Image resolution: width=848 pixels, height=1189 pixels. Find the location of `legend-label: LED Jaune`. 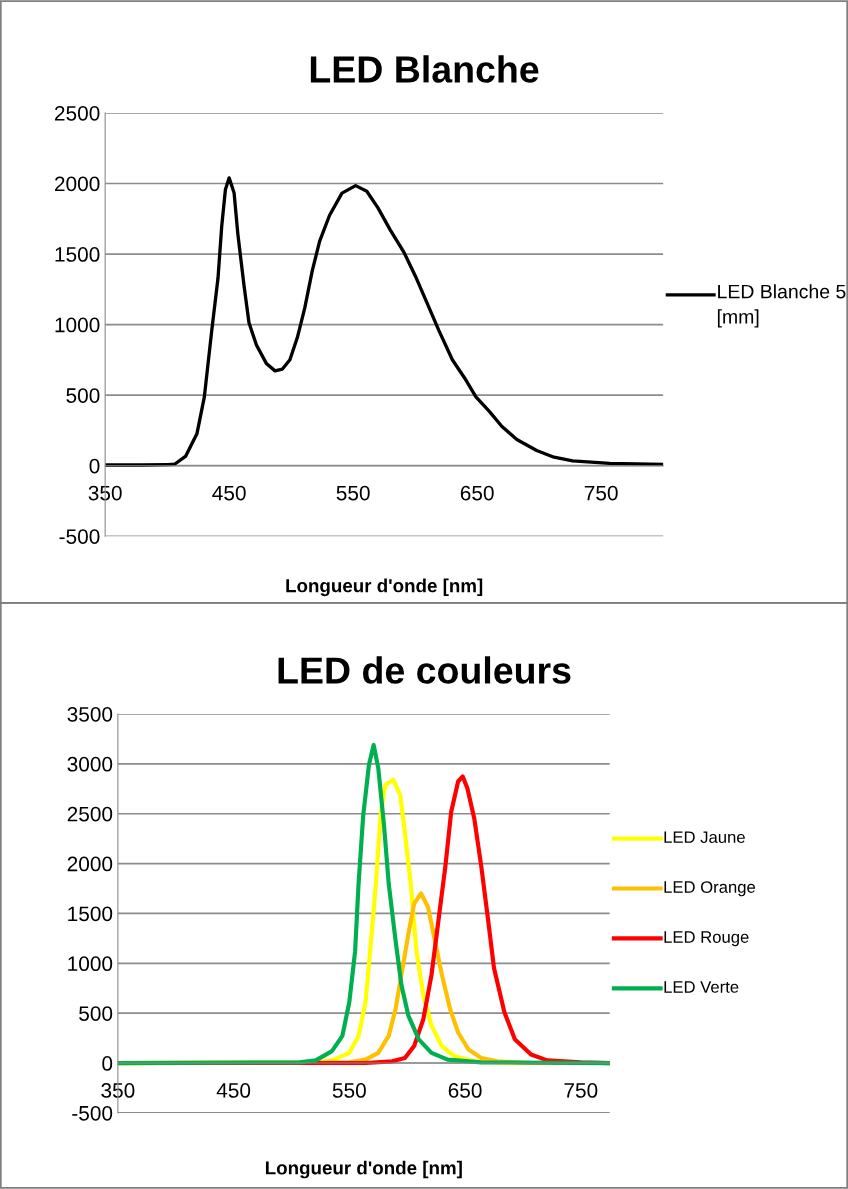

legend-label: LED Jaune is located at coordinates (704, 837).